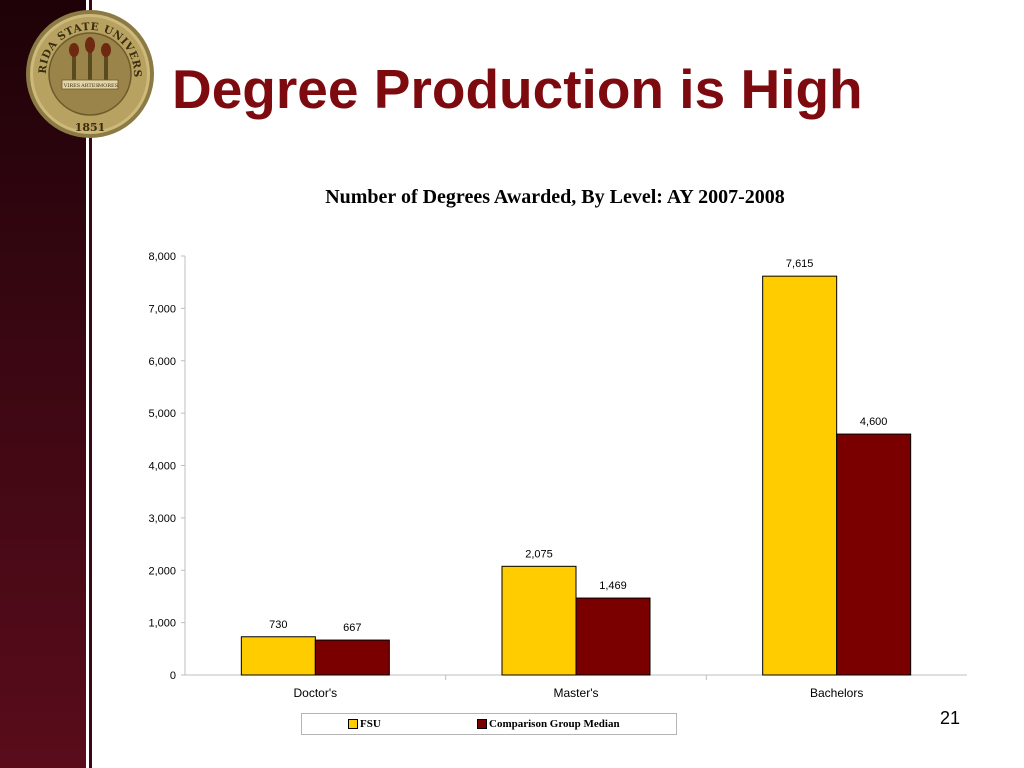 Image resolution: width=1024 pixels, height=768 pixels. Describe the element at coordinates (162, 624) in the screenshot. I see `y-tick-label: 1,000` at that location.